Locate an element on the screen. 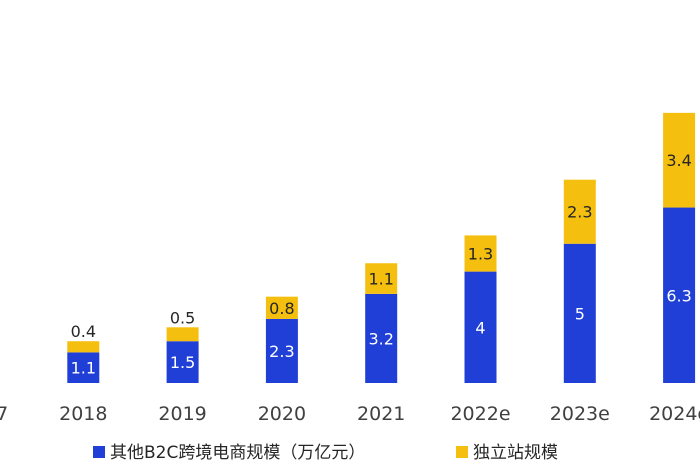 This screenshot has width=700, height=470. bar-segment-2024e-other-b2c is located at coordinates (679, 295).